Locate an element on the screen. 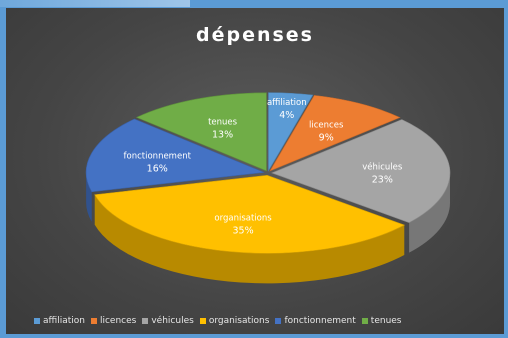 This screenshot has width=508, height=338. pie-slice-licences is located at coordinates (335, 133).